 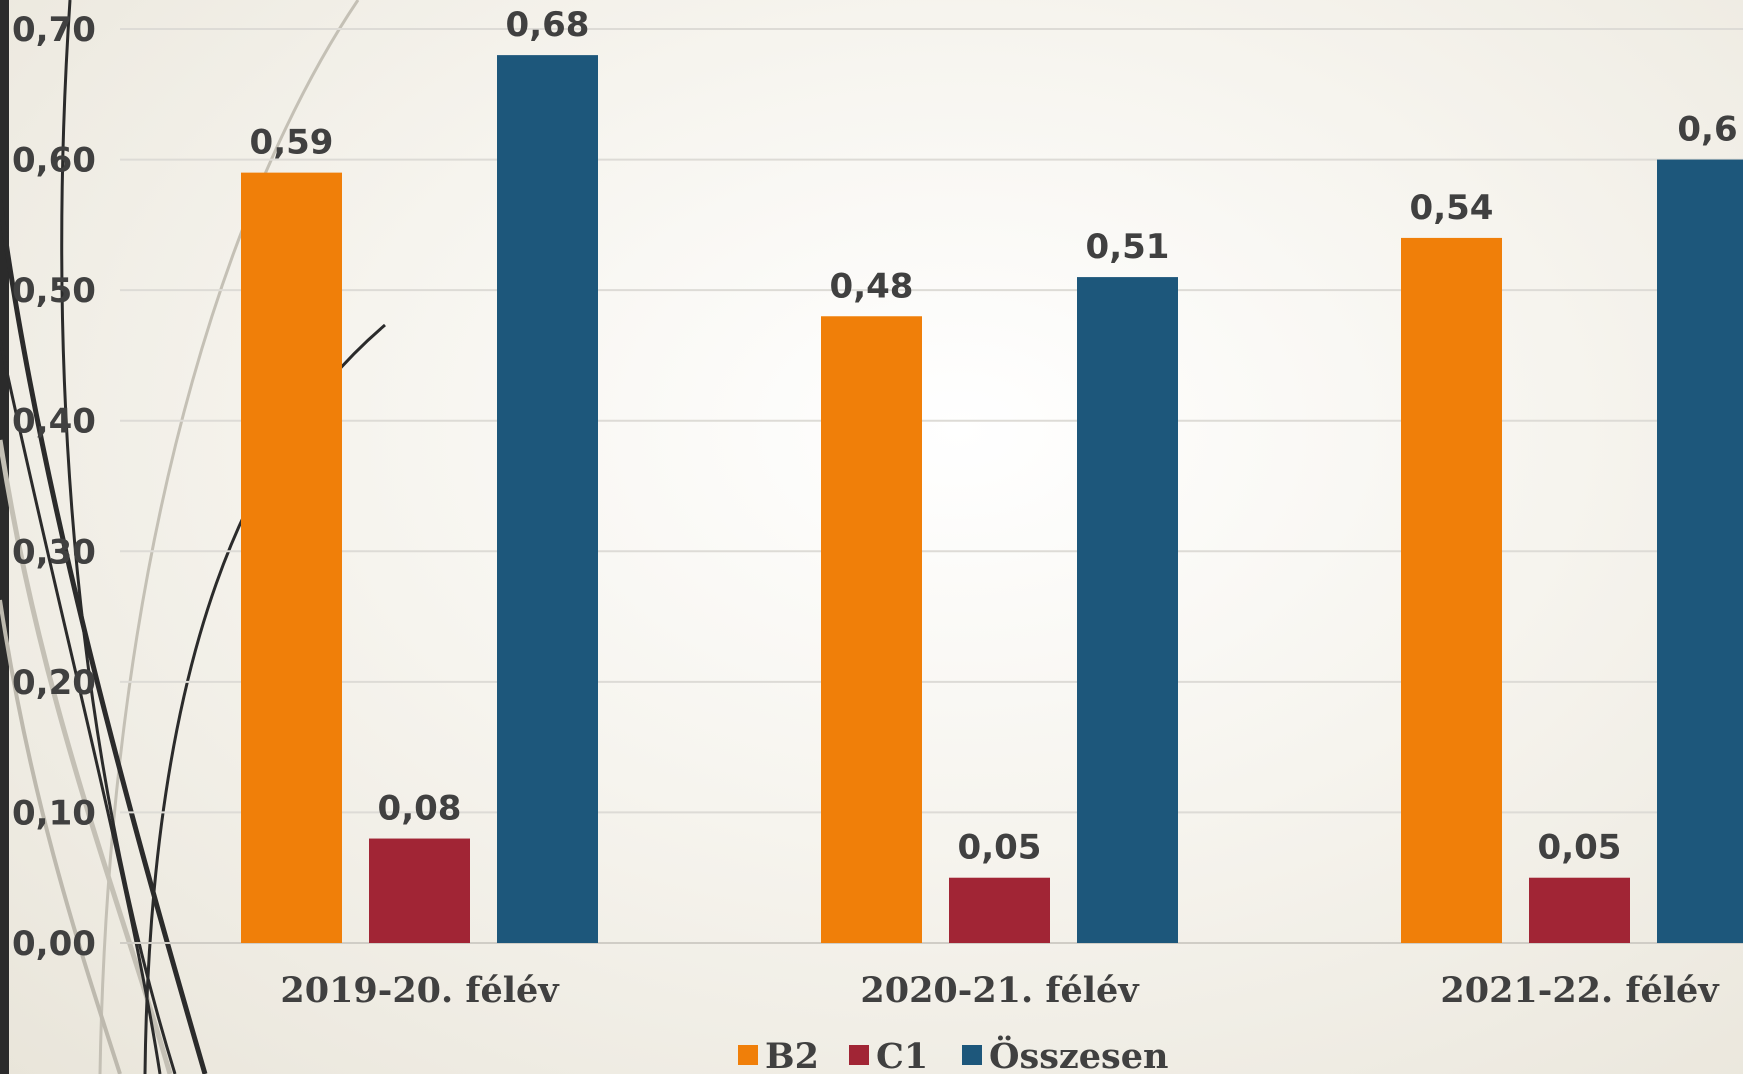 I want to click on data-label: 0,54, so click(x=1452, y=208).